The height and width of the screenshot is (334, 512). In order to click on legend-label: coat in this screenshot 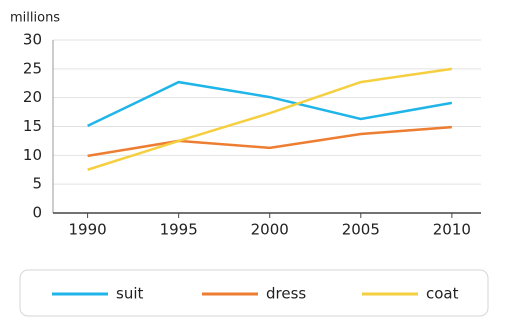, I will do `click(442, 294)`.